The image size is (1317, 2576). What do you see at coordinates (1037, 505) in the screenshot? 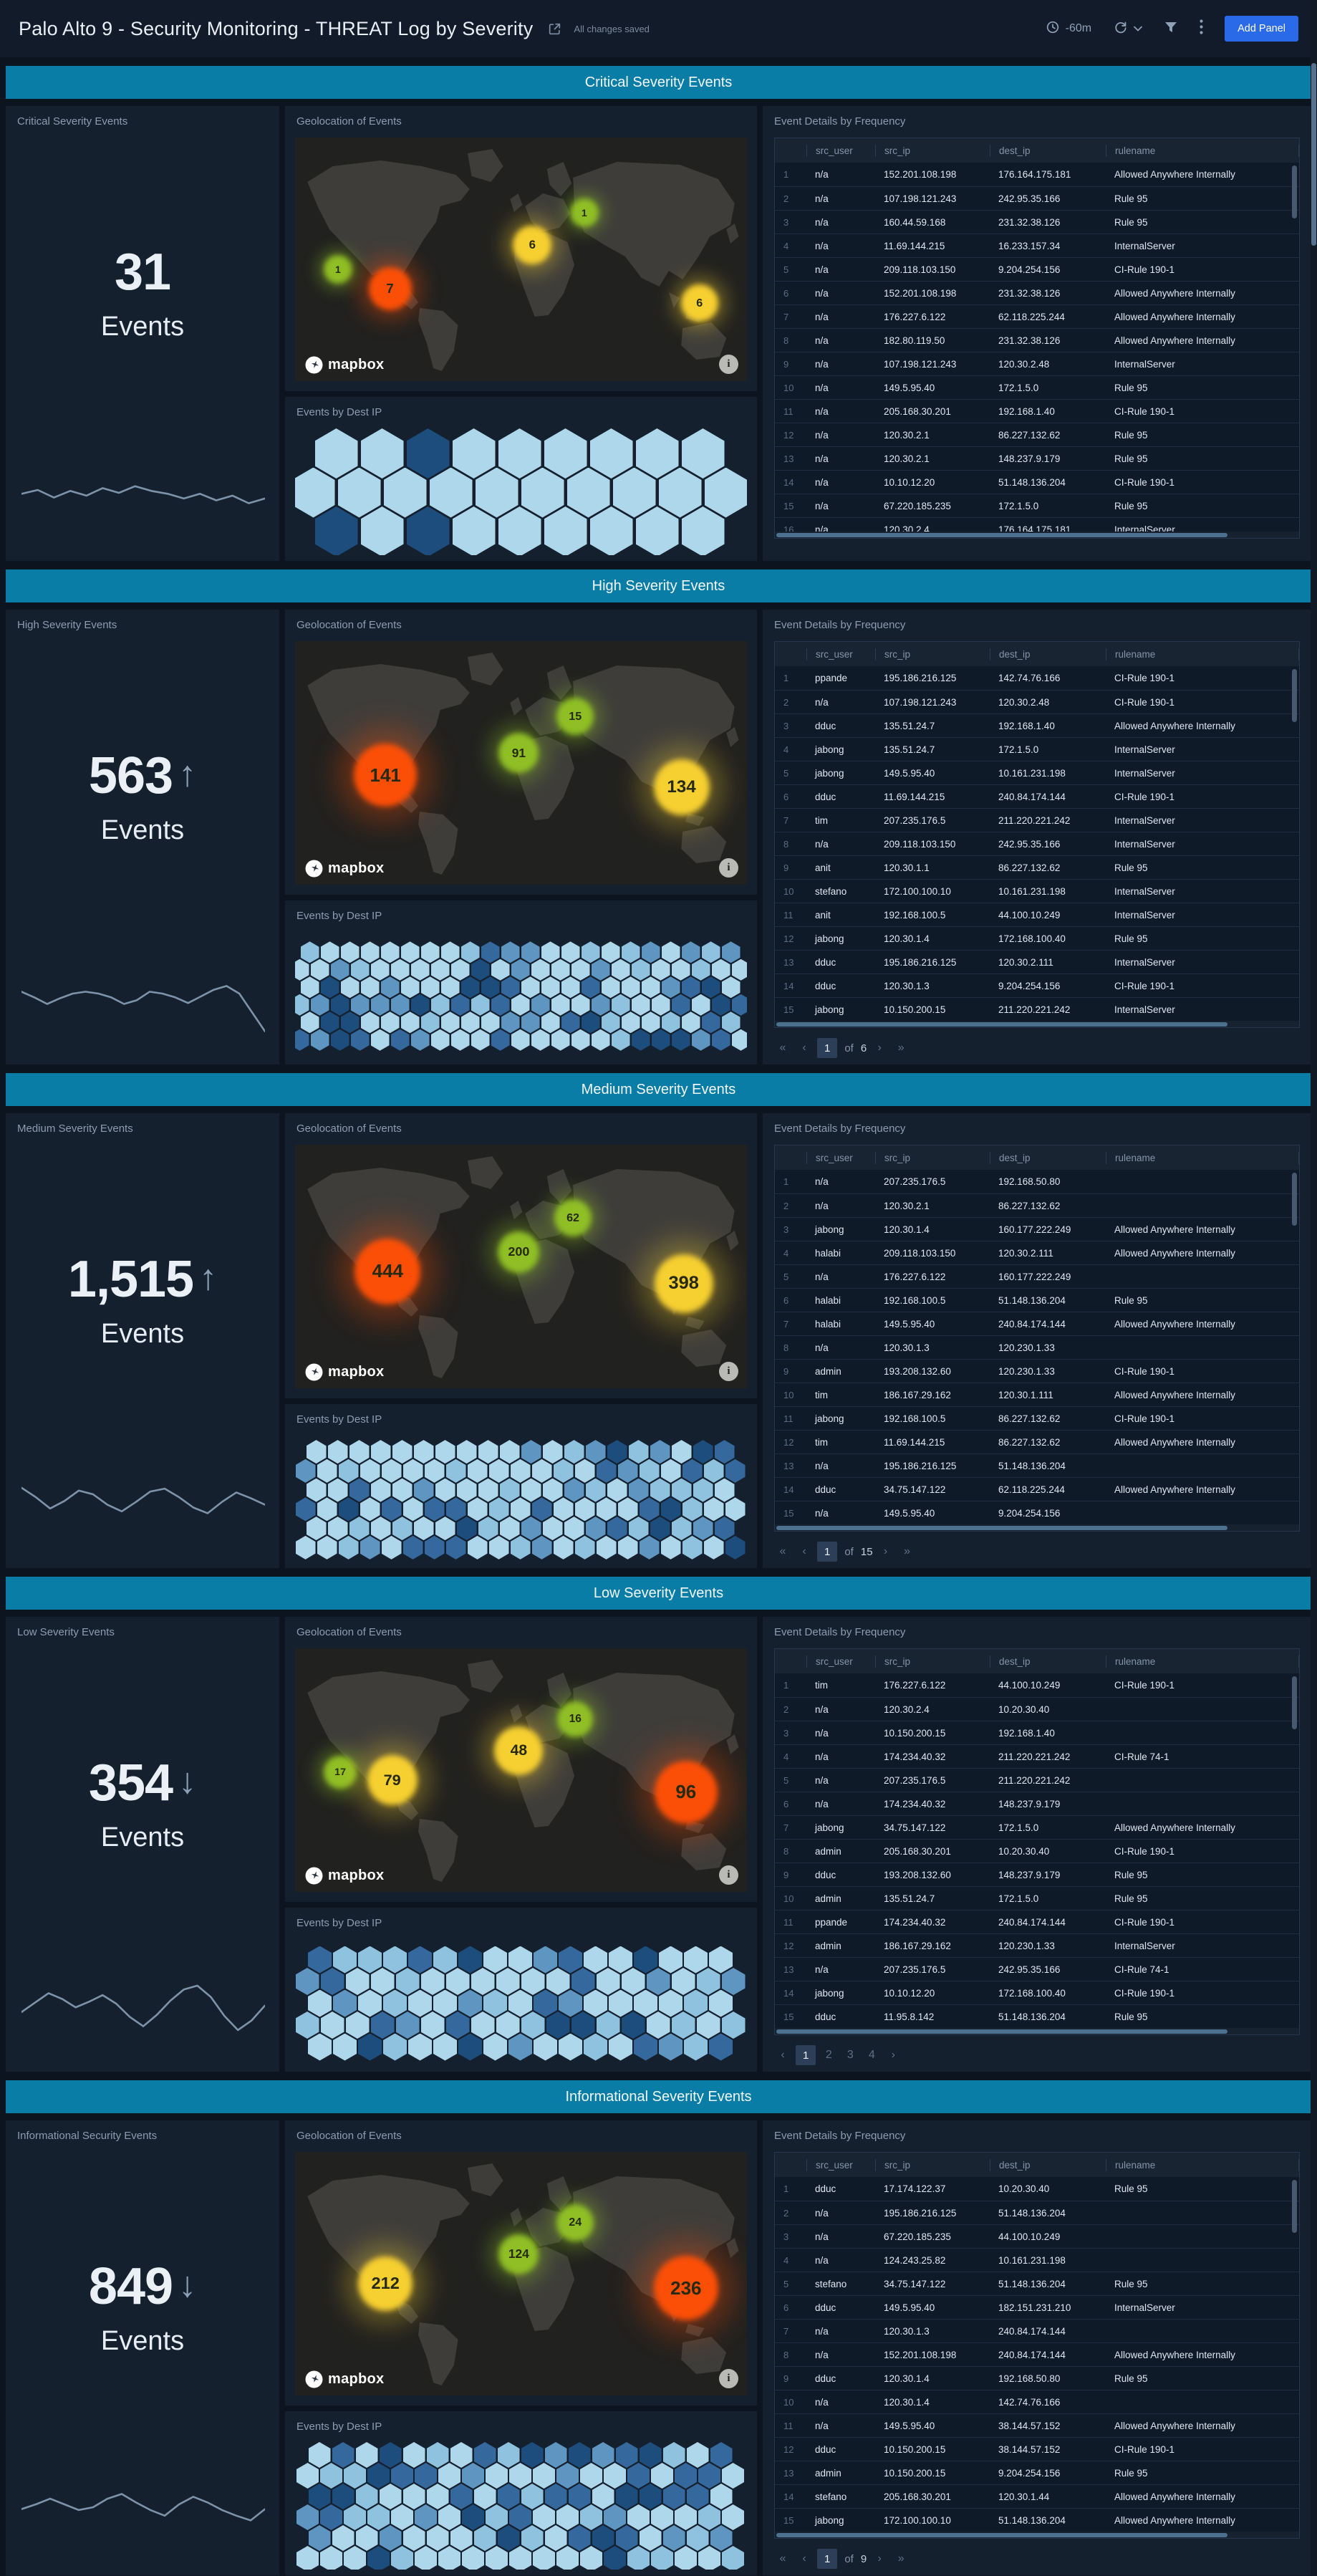
I see `table-row: 15 n/a 67.220.185.235 172.1.5.0 Rule 95` at bounding box center [1037, 505].